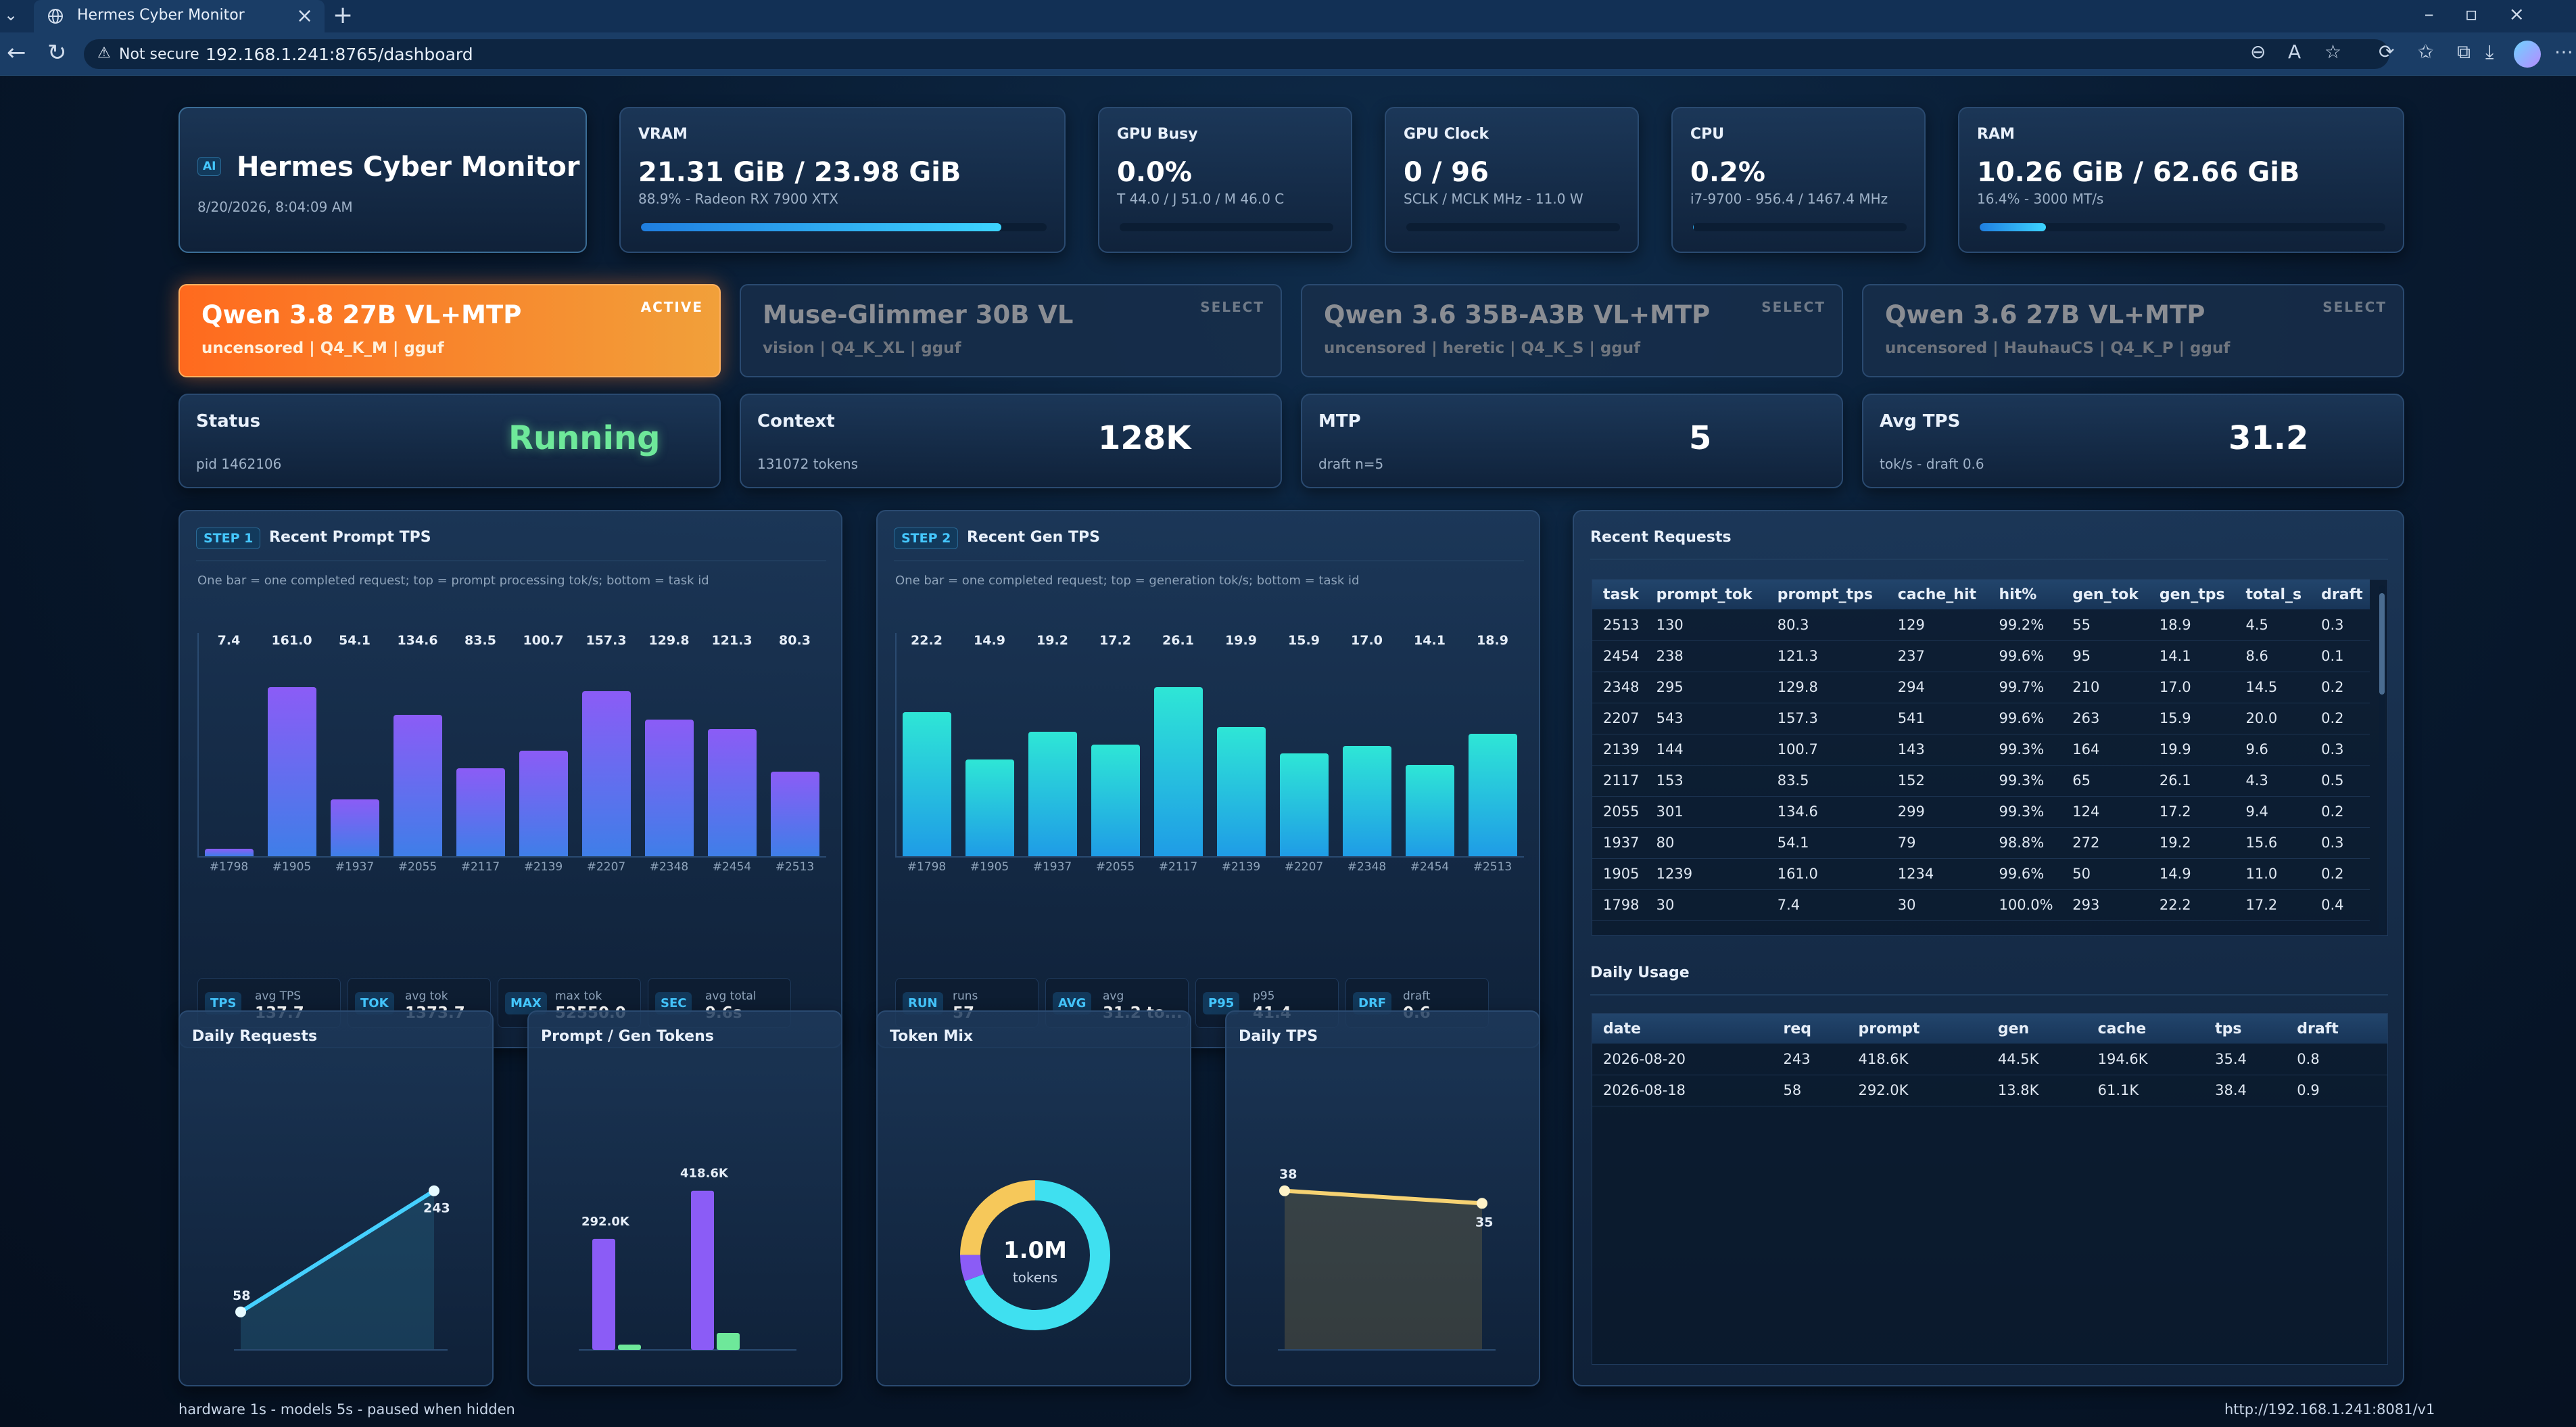 The height and width of the screenshot is (1427, 2576). I want to click on data-label: 17.0, so click(1367, 640).